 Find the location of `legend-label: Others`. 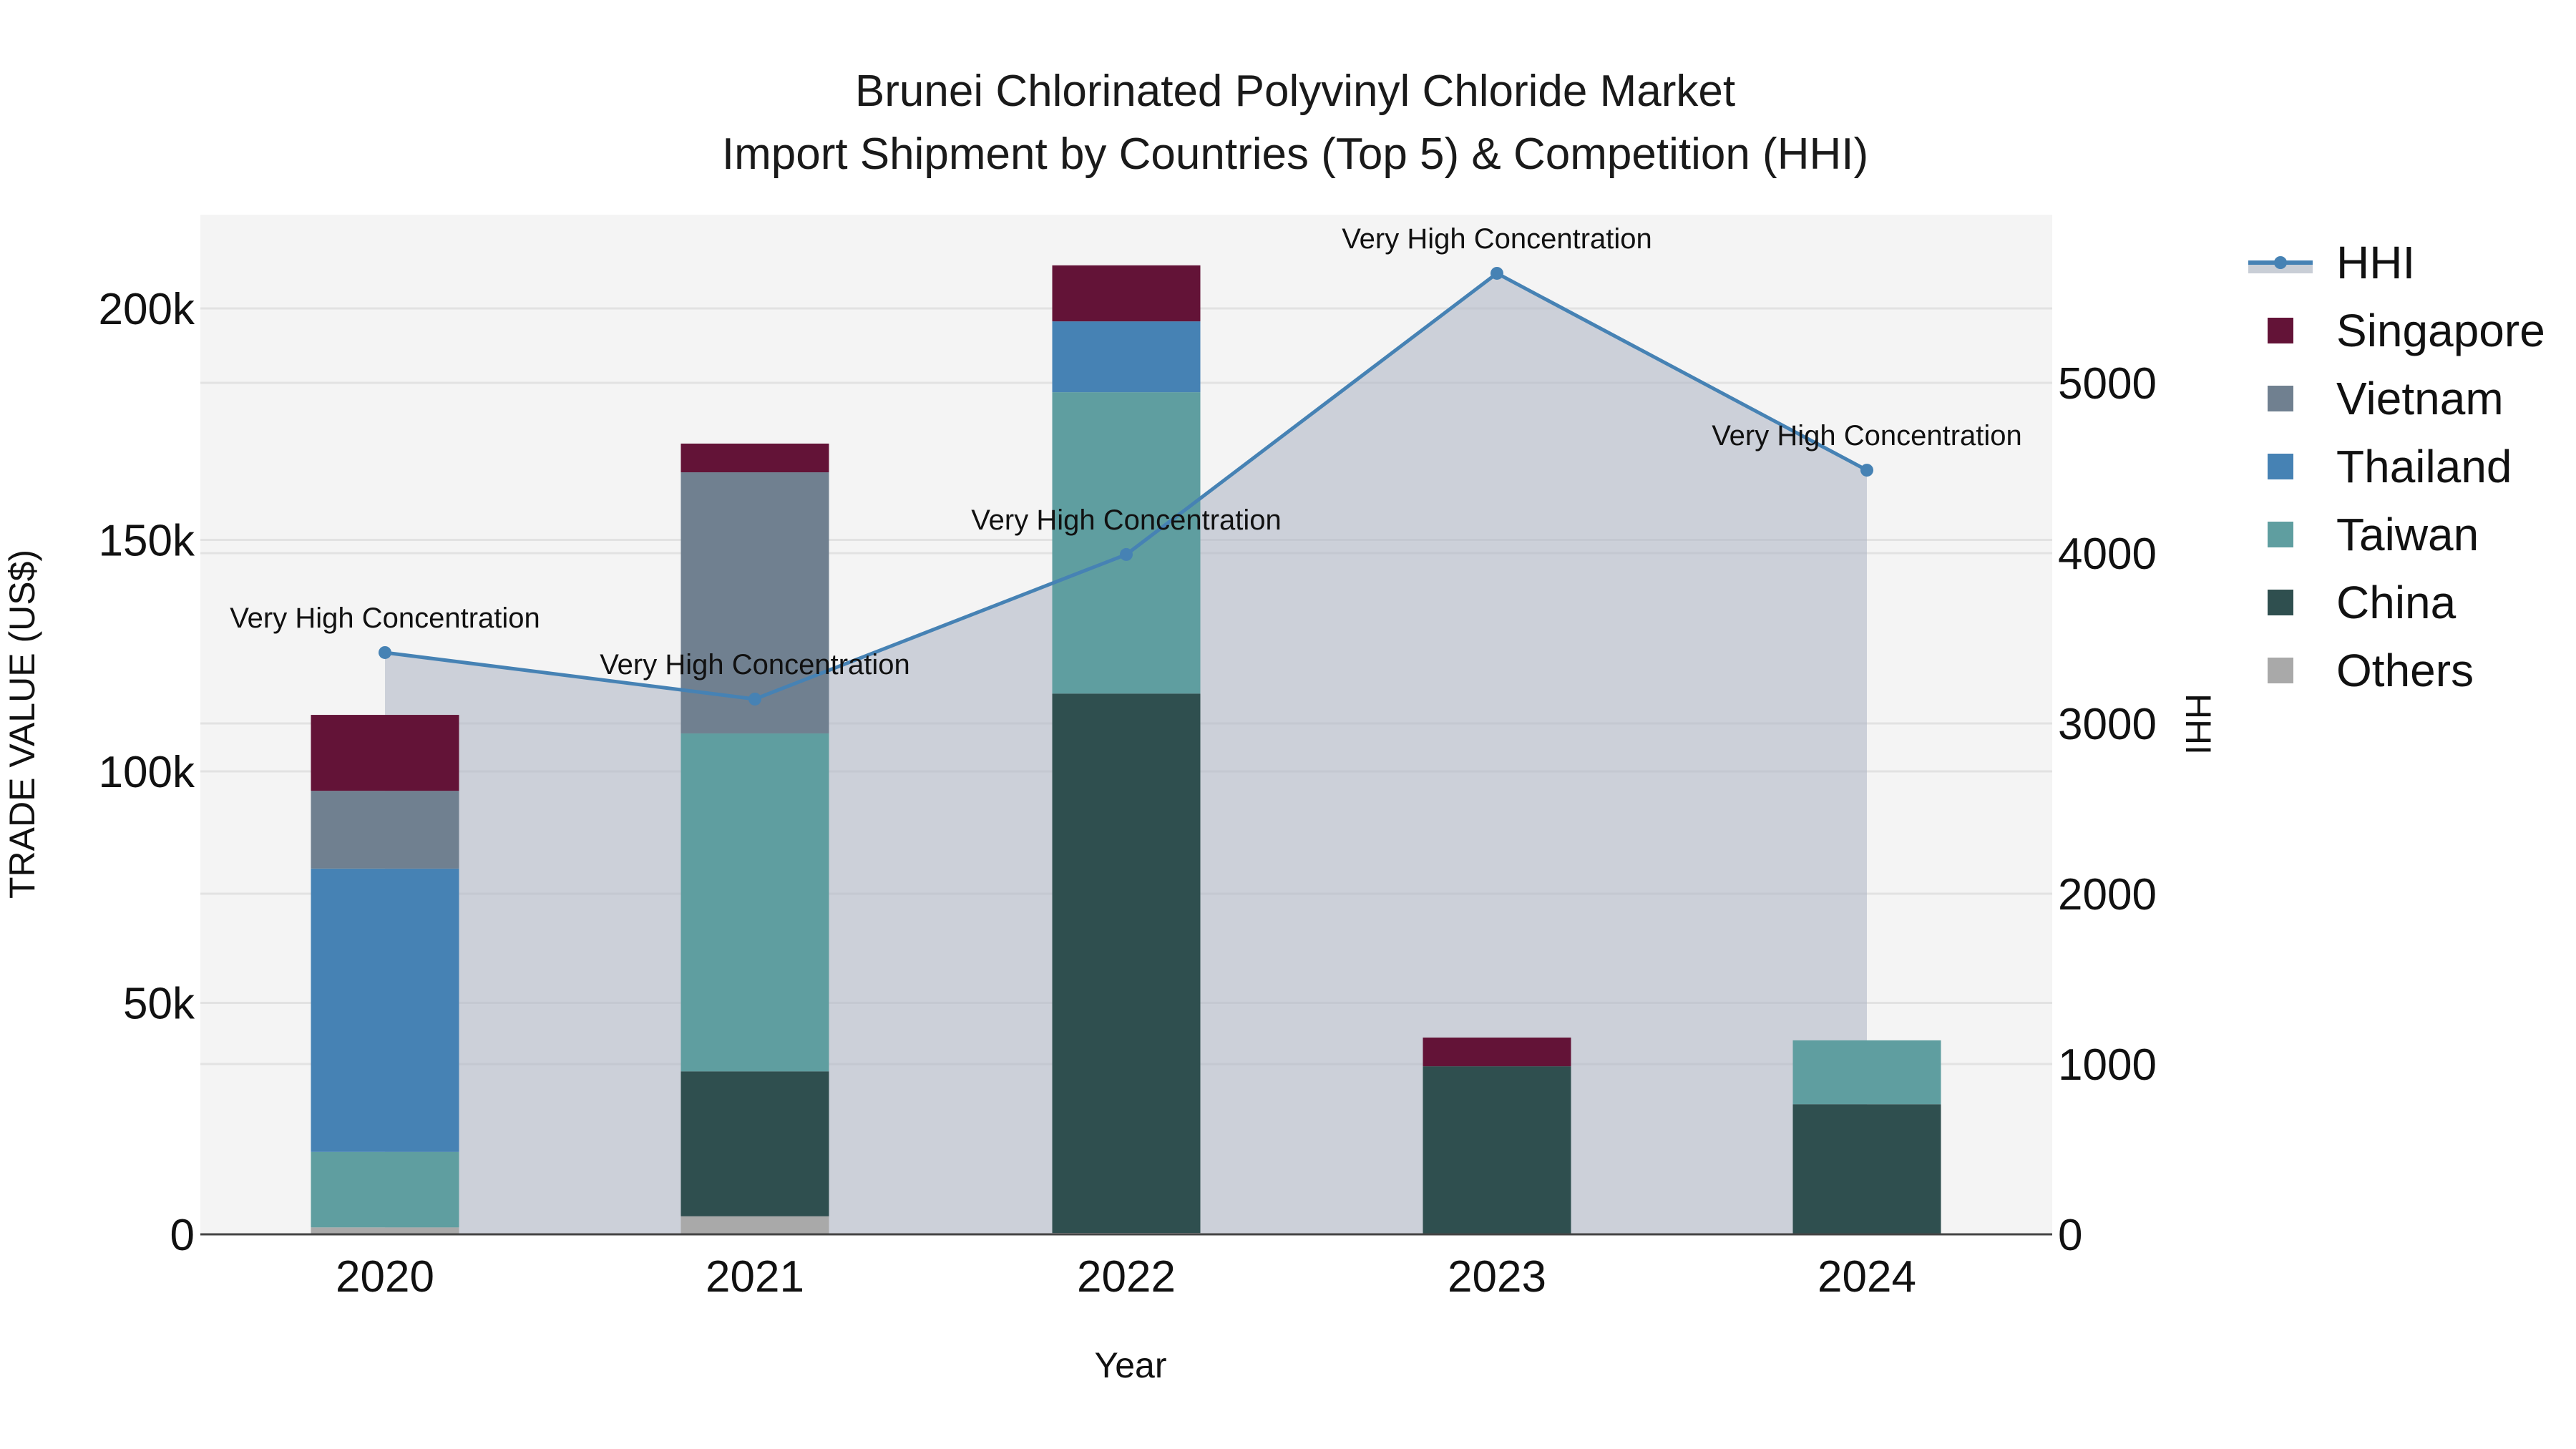

legend-label: Others is located at coordinates (2405, 670).